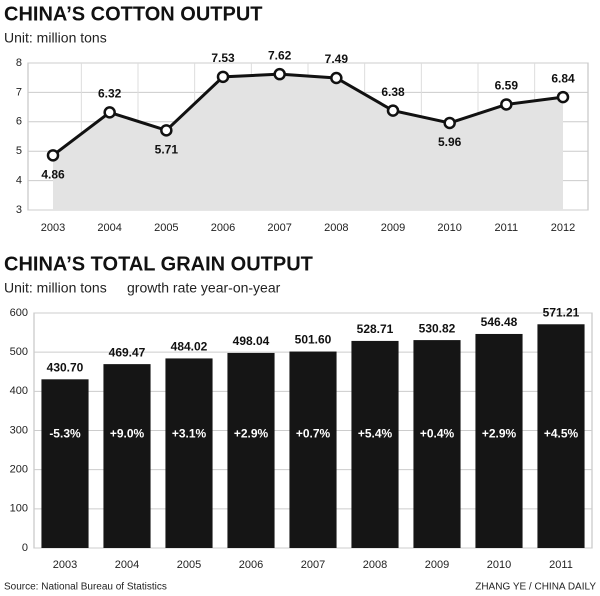 This screenshot has height=596, width=600. I want to click on data-label: 6.84, so click(563, 78).